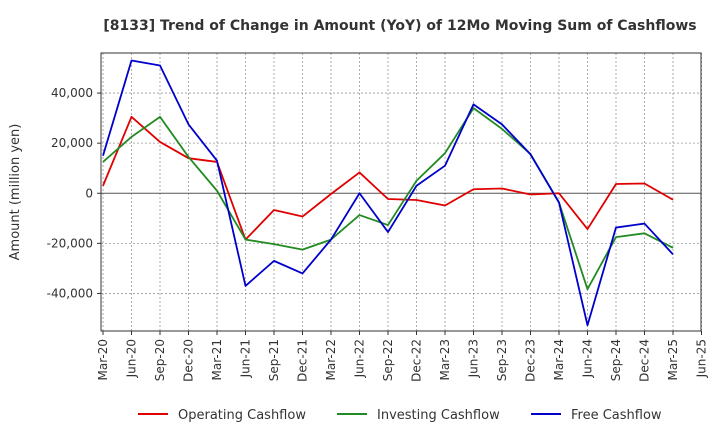 This screenshot has width=720, height=440. Describe the element at coordinates (702, 358) in the screenshot. I see `x-tick-label: Jun-25` at that location.